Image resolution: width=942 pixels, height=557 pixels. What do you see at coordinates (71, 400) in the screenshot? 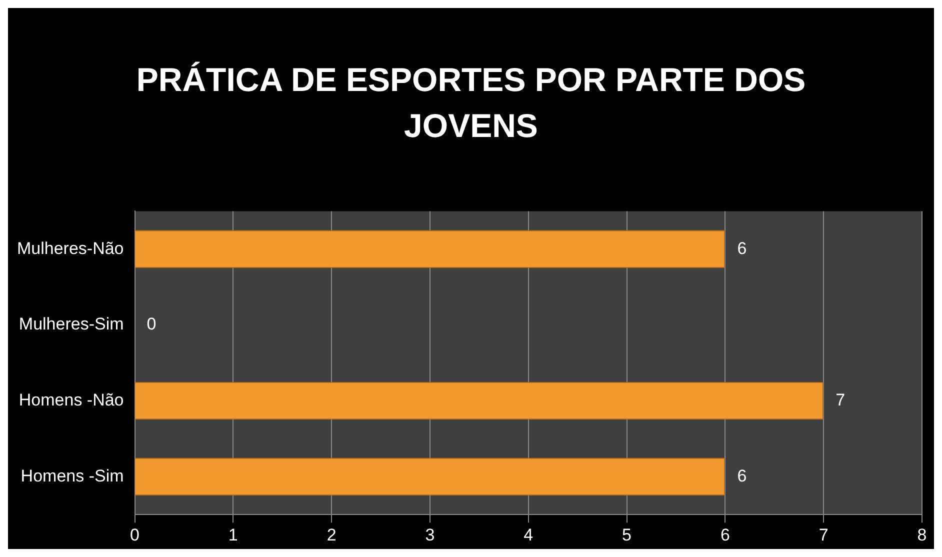
I see `y-tick-label: Homens -Não` at bounding box center [71, 400].